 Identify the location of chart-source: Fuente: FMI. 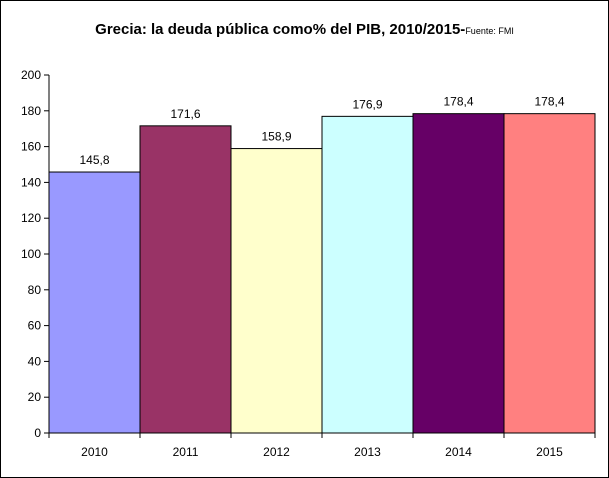
(489, 31).